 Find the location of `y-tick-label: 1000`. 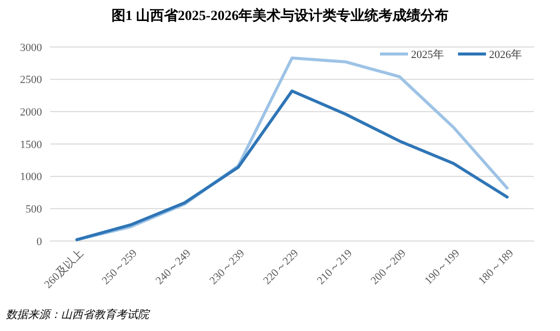

y-tick-label: 1000 is located at coordinates (31, 177).